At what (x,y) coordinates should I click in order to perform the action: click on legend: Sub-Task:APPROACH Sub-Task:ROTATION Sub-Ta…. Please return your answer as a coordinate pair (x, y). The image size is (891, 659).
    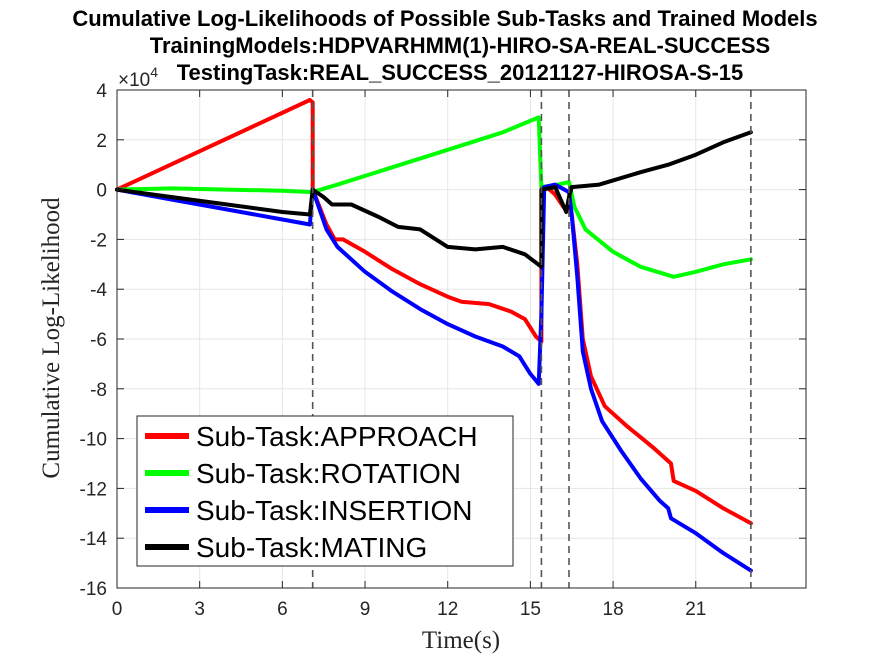
    Looking at the image, I should click on (325, 491).